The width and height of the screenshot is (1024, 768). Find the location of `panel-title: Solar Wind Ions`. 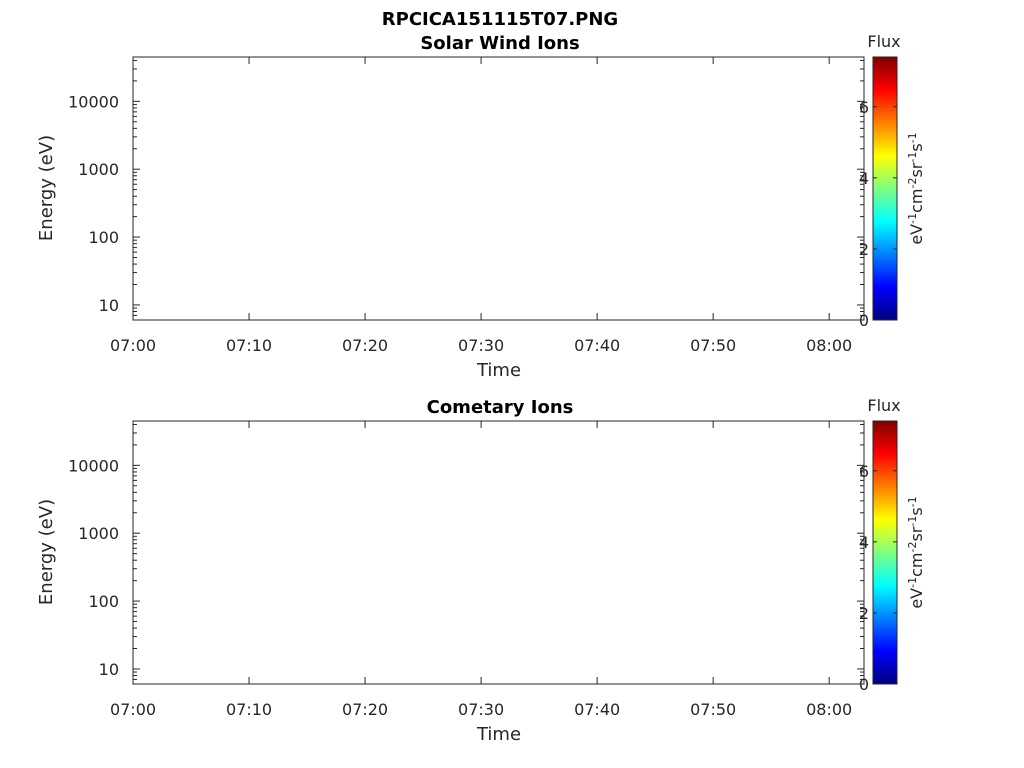

panel-title: Solar Wind Ions is located at coordinates (499, 43).